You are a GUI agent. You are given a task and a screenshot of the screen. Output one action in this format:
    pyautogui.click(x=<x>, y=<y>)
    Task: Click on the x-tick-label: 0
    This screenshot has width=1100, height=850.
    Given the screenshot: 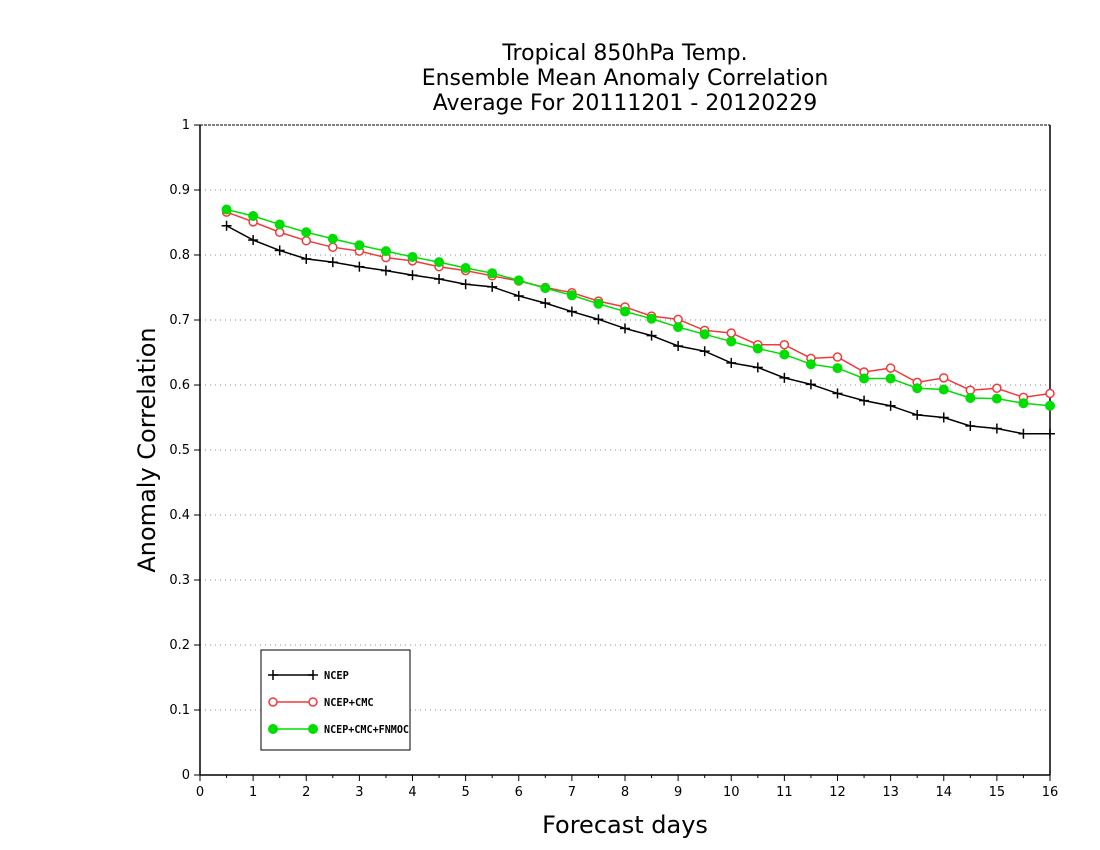 What is the action you would take?
    pyautogui.click(x=200, y=792)
    